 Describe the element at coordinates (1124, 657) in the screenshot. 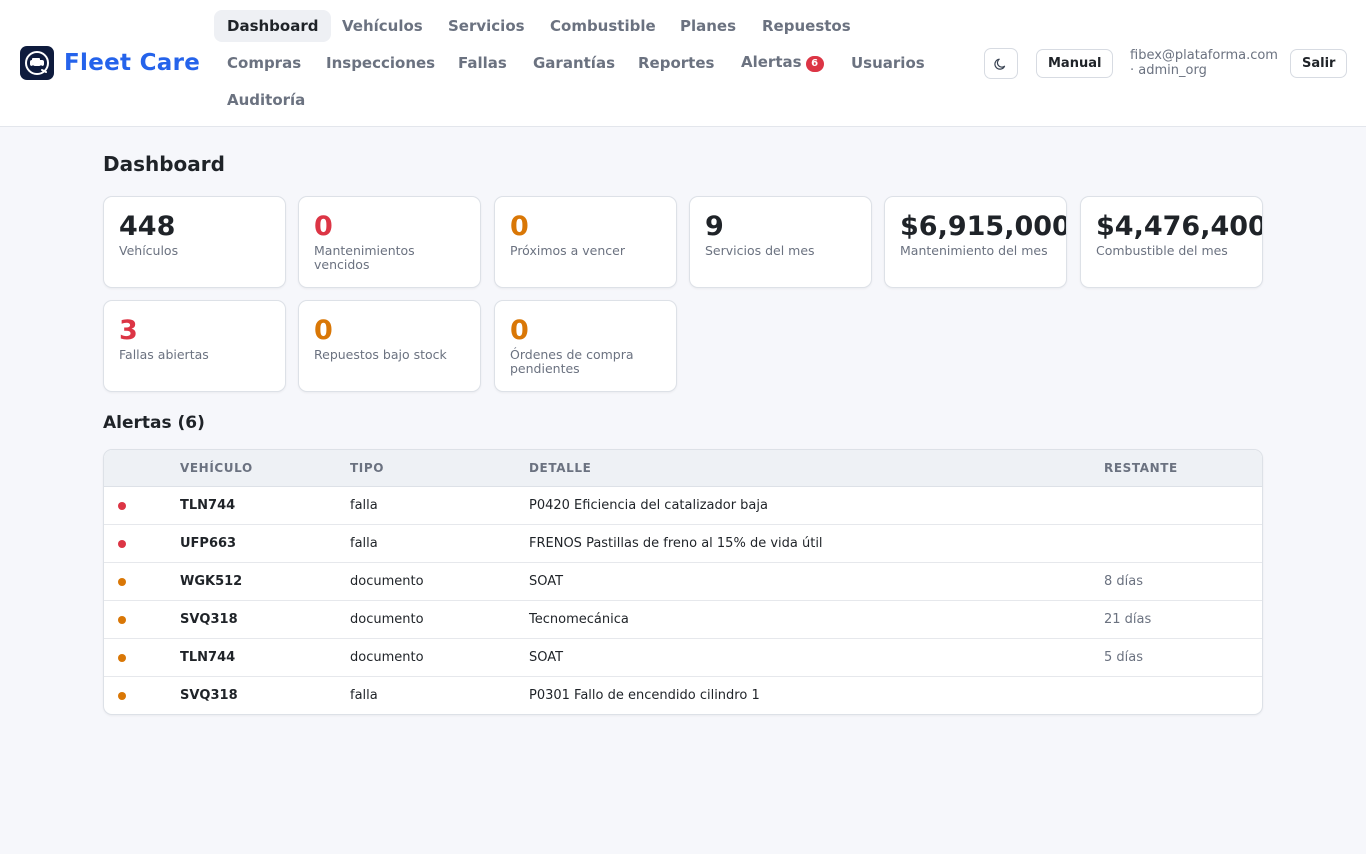

I see `remaining-cell: 5 días` at that location.